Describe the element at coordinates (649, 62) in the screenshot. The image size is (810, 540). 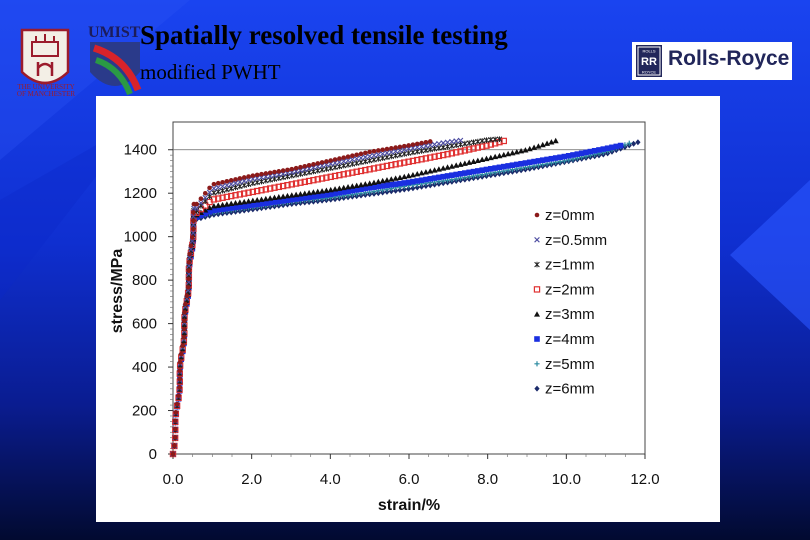
I see `svg-text: RR` at that location.